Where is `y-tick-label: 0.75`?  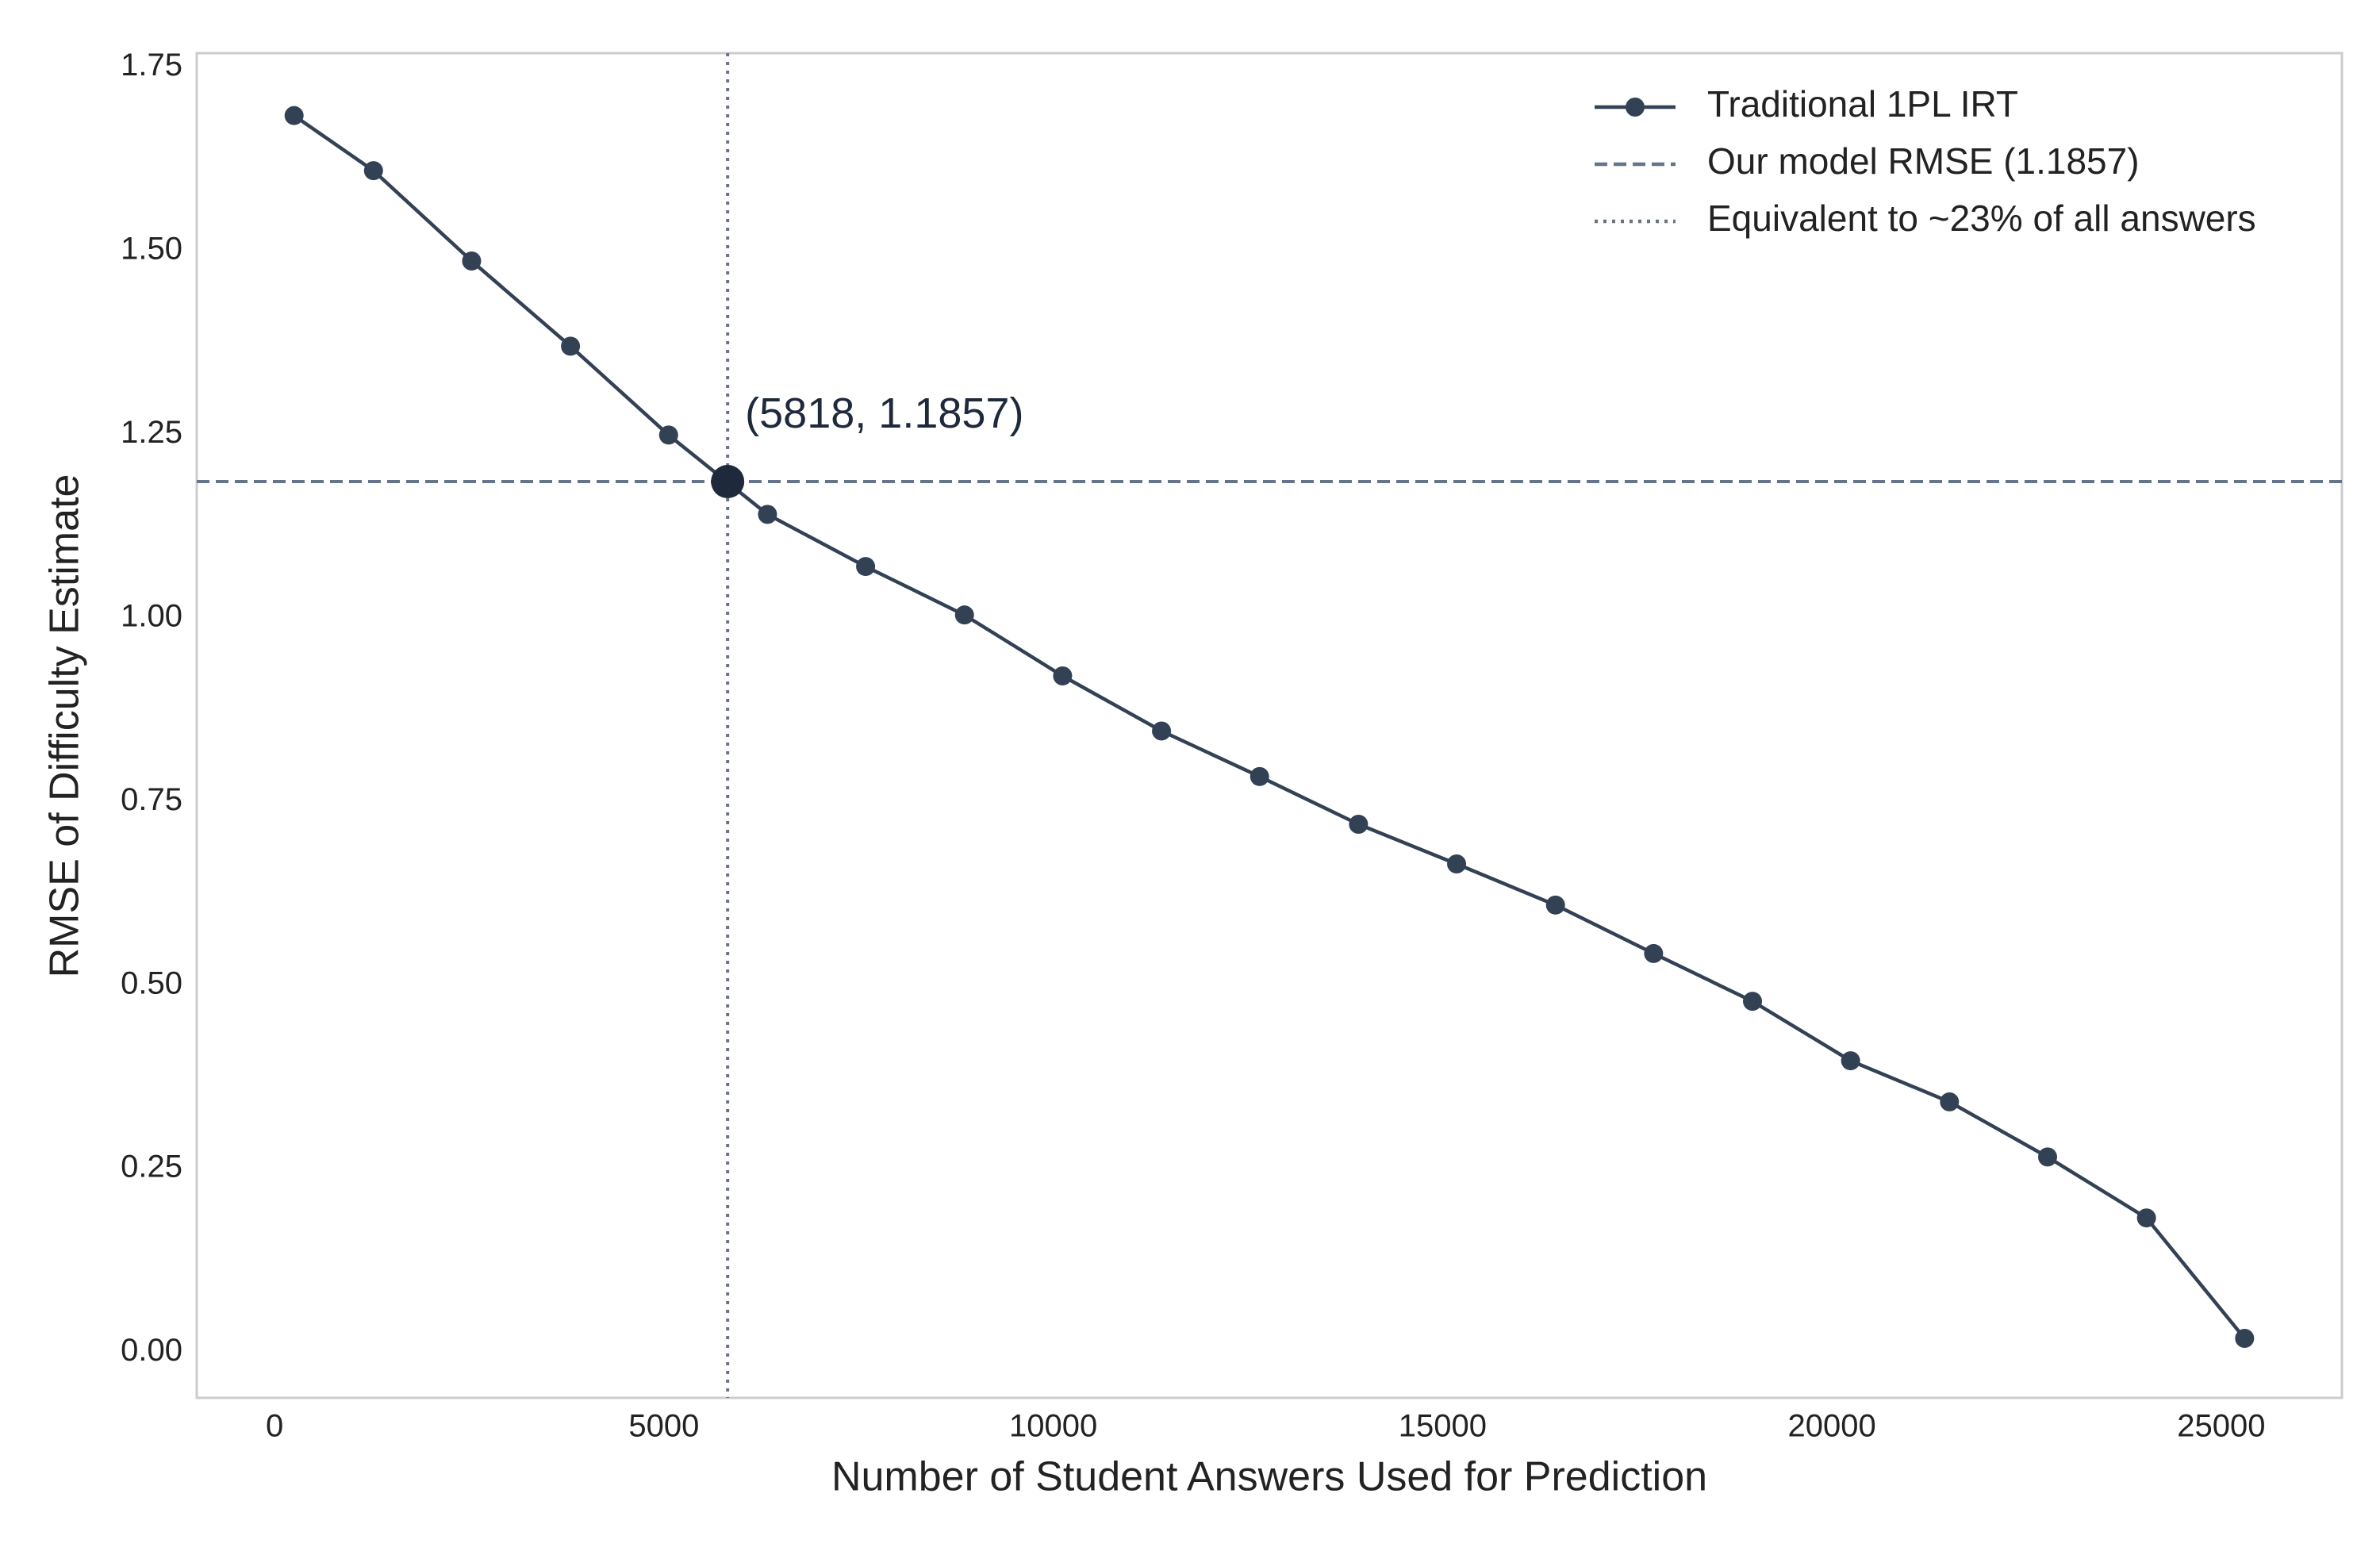 y-tick-label: 0.75 is located at coordinates (151, 799).